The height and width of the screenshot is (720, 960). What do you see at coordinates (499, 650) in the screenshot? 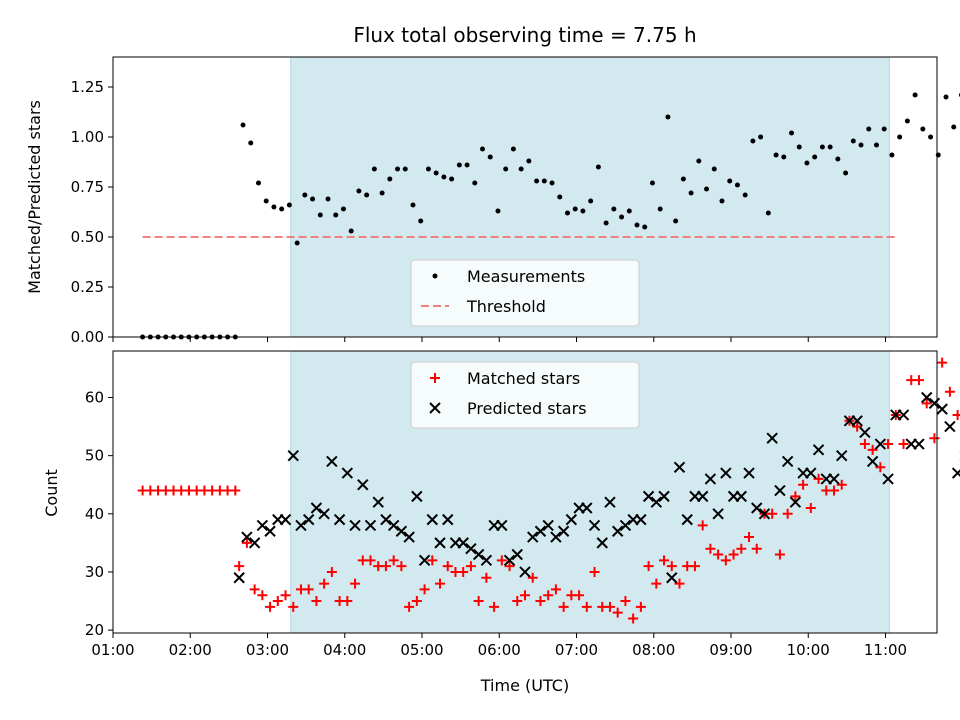
I see `x-tick-label-5: 06:00` at bounding box center [499, 650].